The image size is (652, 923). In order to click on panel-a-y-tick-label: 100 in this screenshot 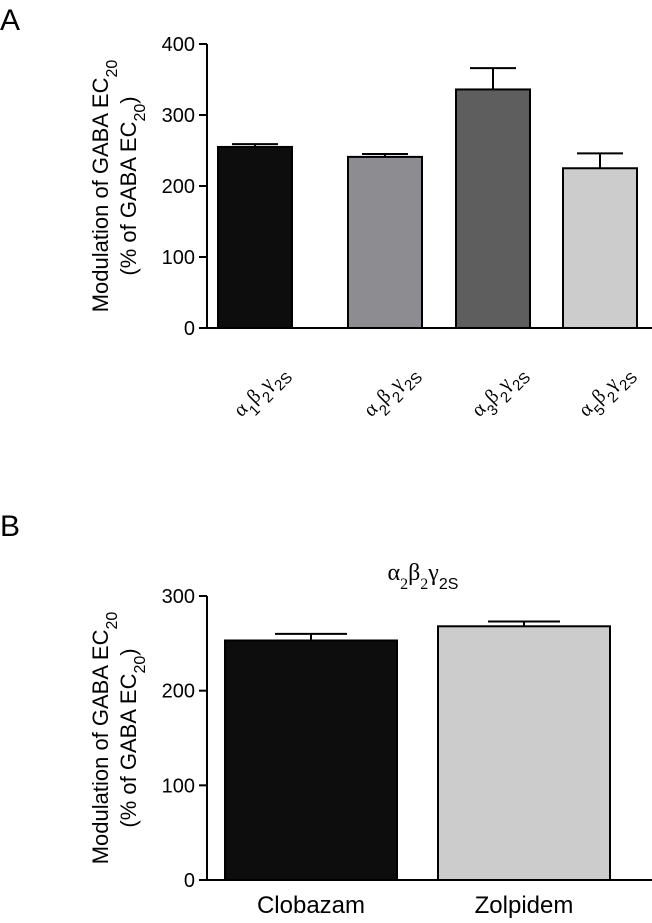, I will do `click(178, 258)`.